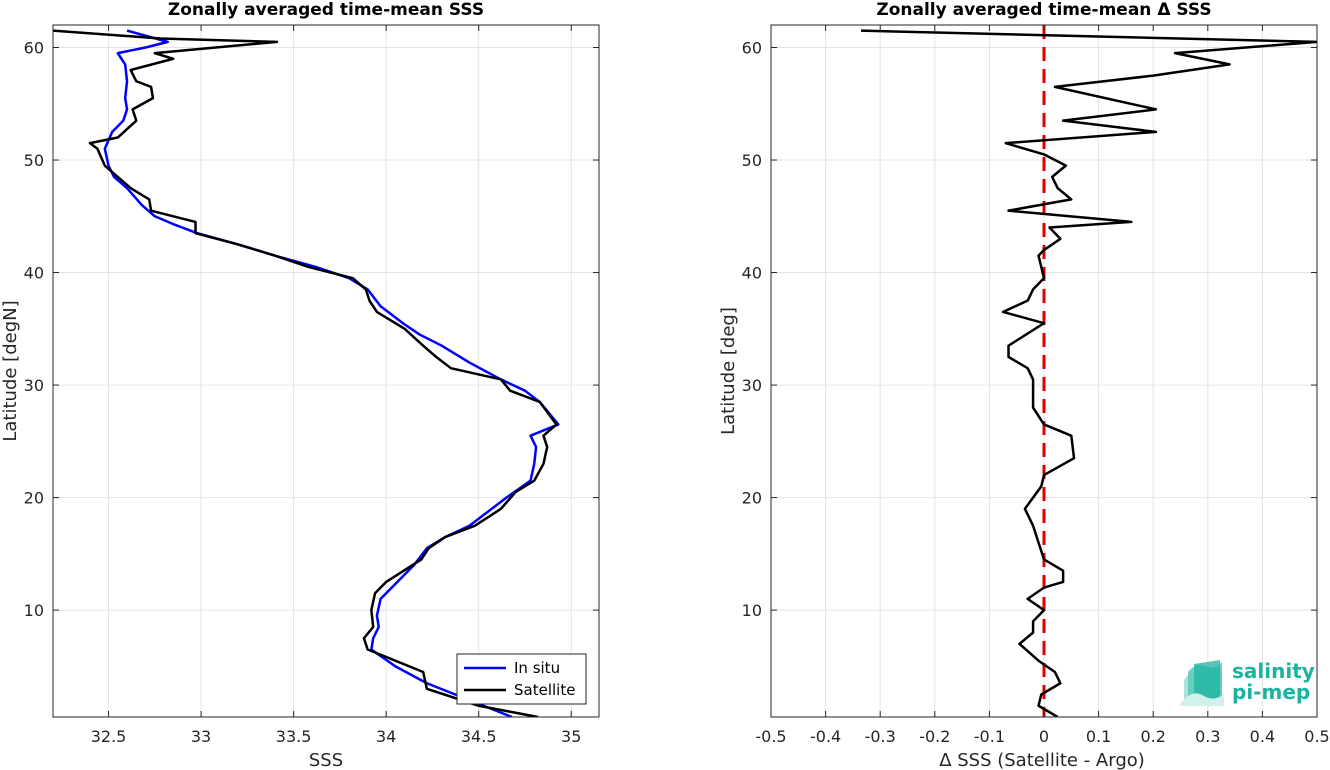 The height and width of the screenshot is (770, 1330). Describe the element at coordinates (10, 370) in the screenshot. I see `left-y-axis-label: Latitude [degN]` at that location.